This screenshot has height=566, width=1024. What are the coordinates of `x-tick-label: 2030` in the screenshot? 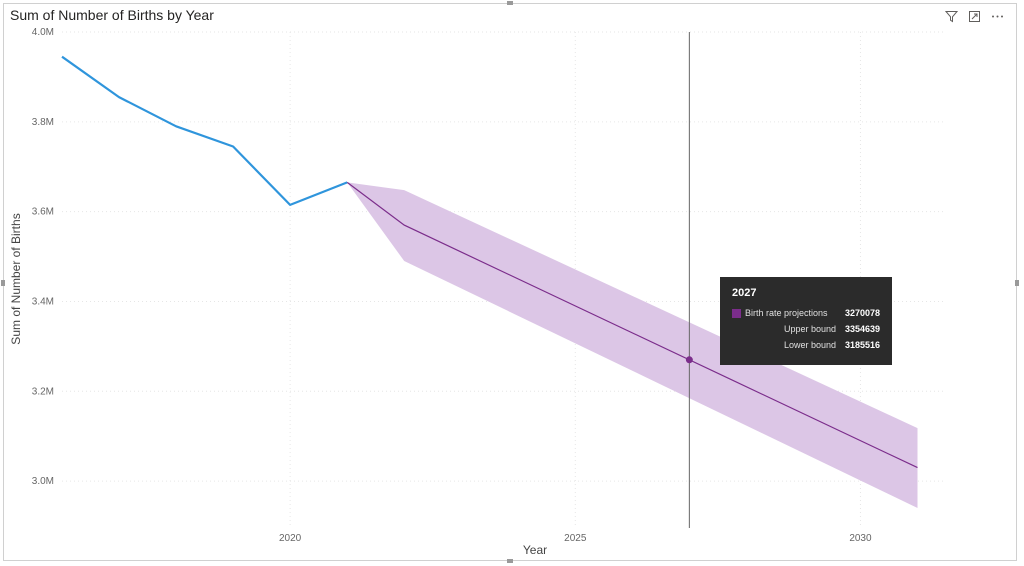 It's located at (860, 538).